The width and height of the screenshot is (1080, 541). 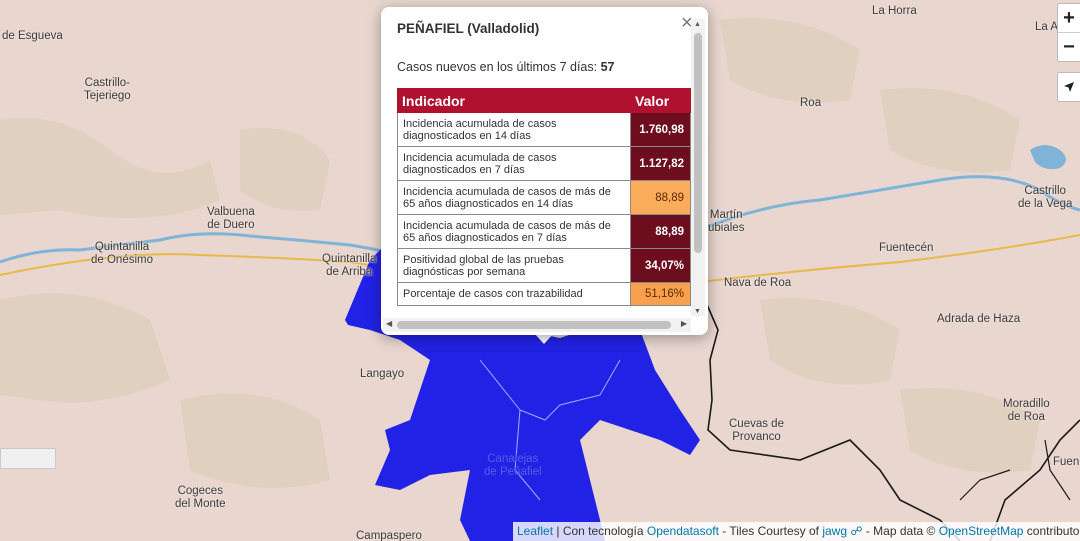 What do you see at coordinates (855, 531) in the screenshot?
I see `jawg-logo-icon: ☍` at bounding box center [855, 531].